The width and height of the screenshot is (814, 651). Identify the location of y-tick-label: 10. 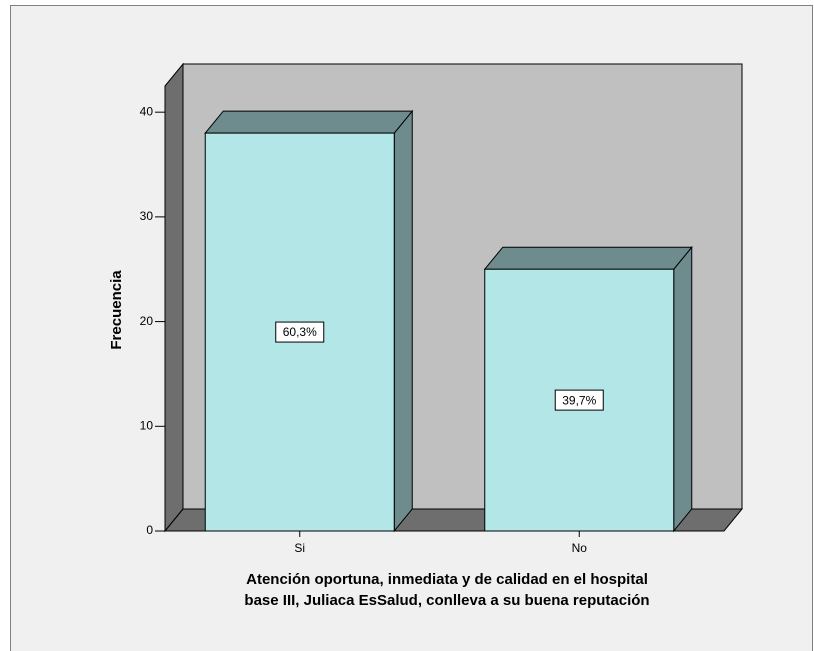
(147, 425).